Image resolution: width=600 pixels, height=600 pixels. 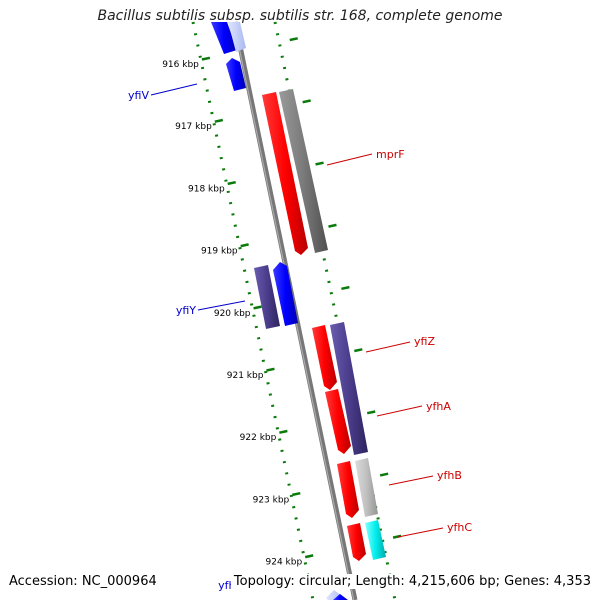 What do you see at coordinates (340, 597) in the screenshot?
I see `gene-yfhD-arrow` at bounding box center [340, 597].